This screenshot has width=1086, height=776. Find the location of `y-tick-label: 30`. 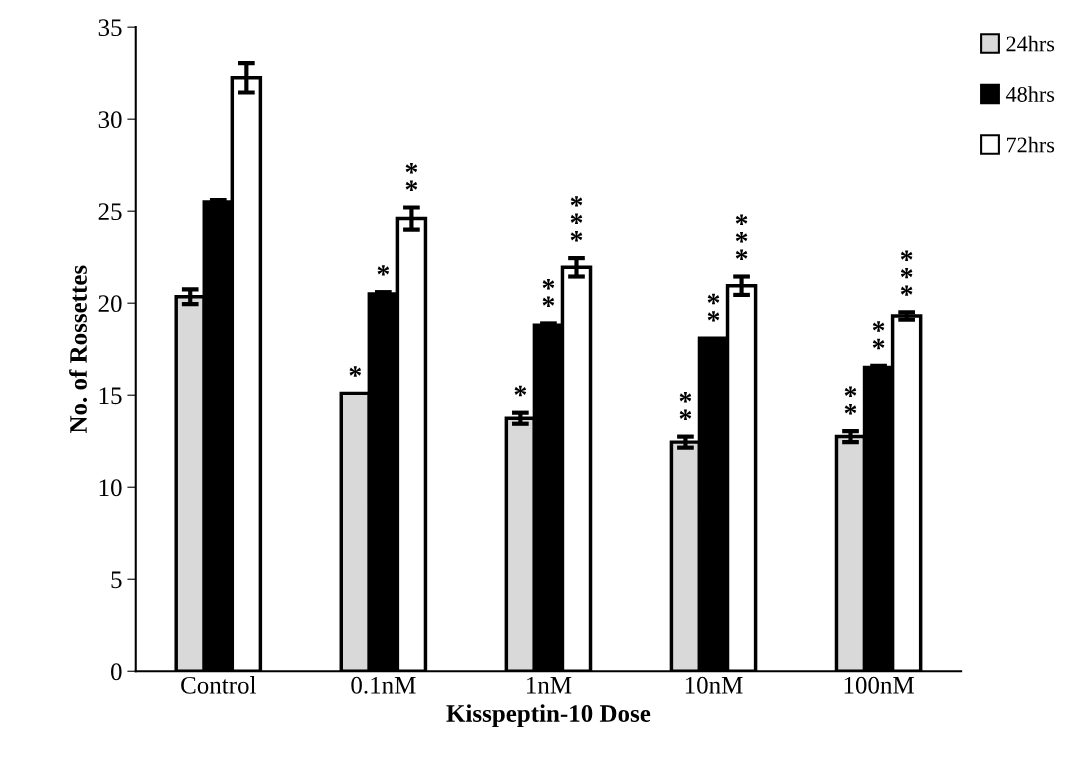

y-tick-label: 30 is located at coordinates (110, 120).